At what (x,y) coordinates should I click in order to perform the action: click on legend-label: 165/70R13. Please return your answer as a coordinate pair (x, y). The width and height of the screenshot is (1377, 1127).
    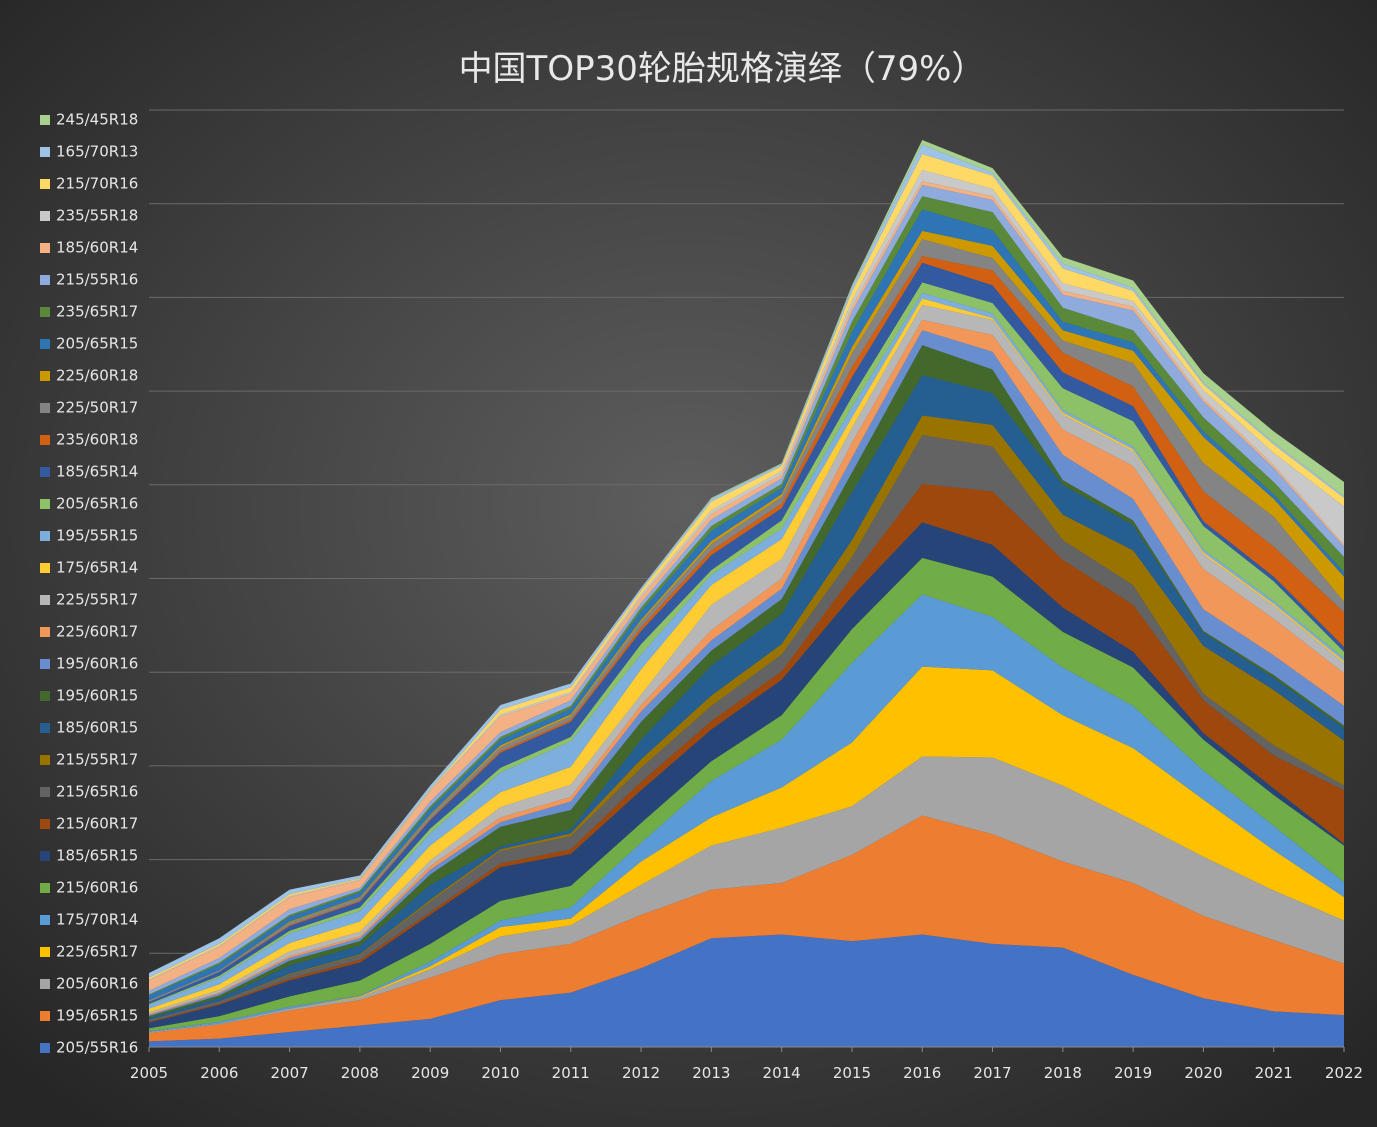
    Looking at the image, I should click on (97, 152).